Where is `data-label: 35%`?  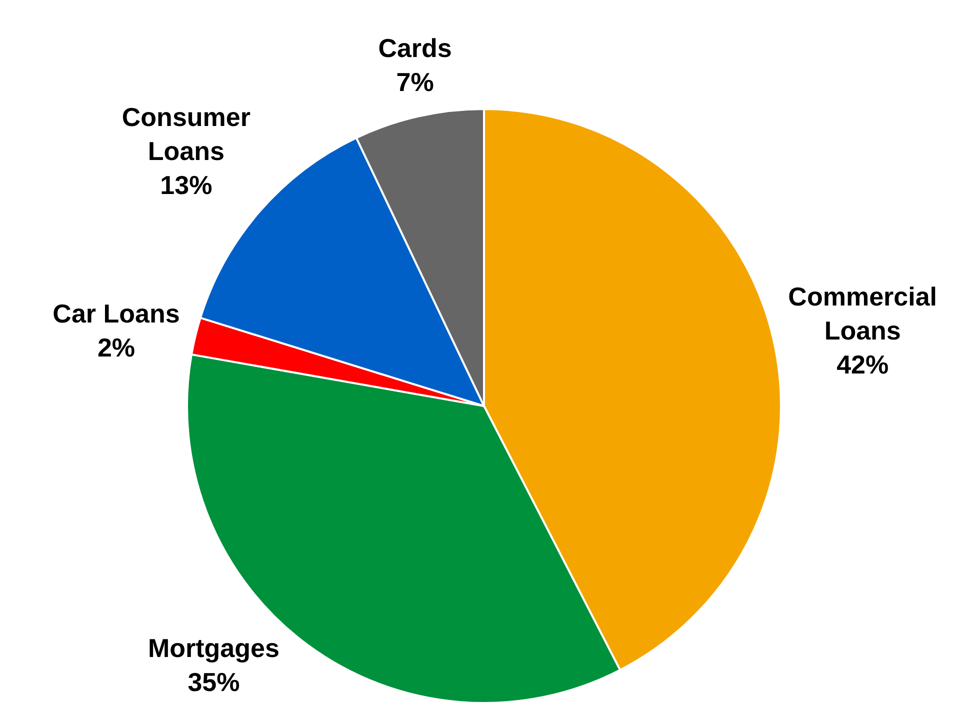
data-label: 35% is located at coordinates (214, 682).